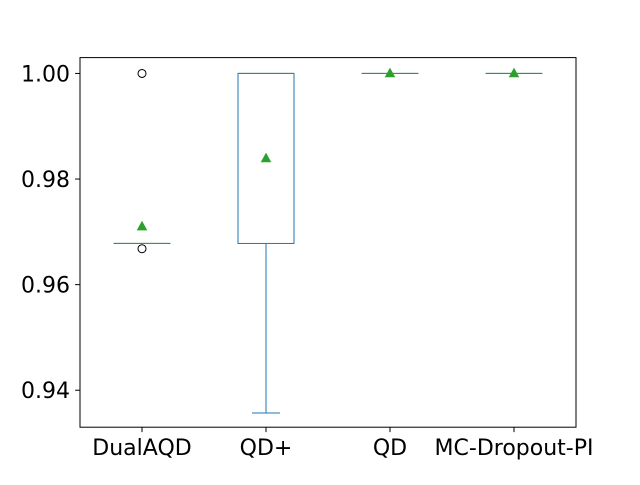 The width and height of the screenshot is (640, 485). What do you see at coordinates (390, 448) in the screenshot?
I see `x-tick-label: QD` at bounding box center [390, 448].